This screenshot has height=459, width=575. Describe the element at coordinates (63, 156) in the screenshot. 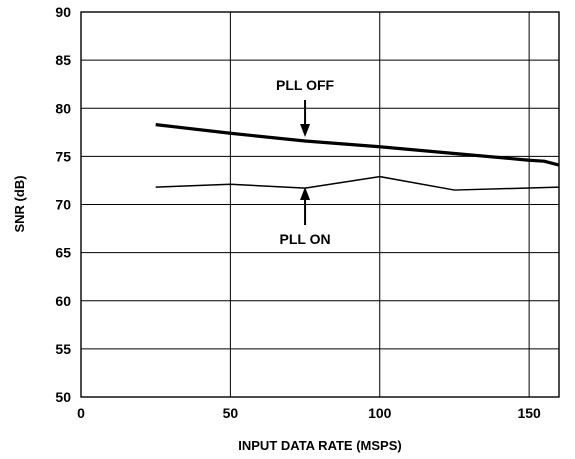

I see `y-tick-label: 75` at that location.